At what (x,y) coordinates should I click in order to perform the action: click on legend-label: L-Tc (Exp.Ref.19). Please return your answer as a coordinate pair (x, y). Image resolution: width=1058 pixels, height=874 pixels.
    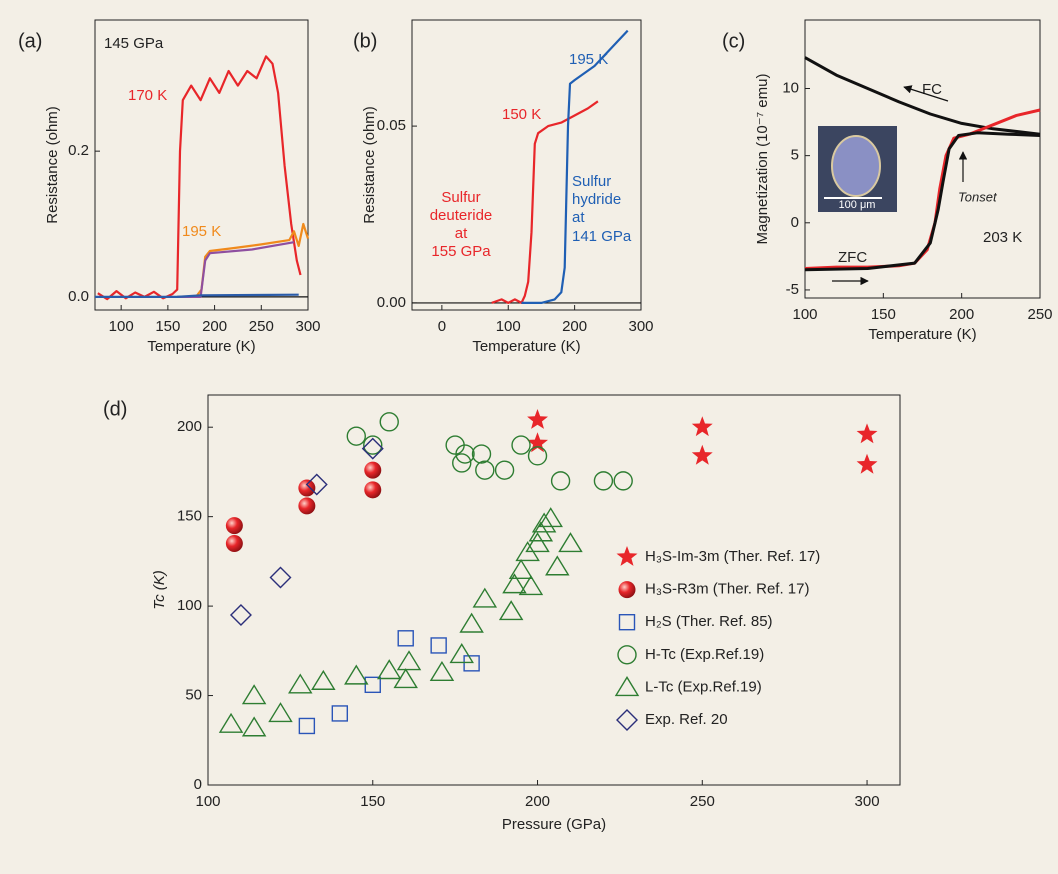
    Looking at the image, I should click on (703, 686).